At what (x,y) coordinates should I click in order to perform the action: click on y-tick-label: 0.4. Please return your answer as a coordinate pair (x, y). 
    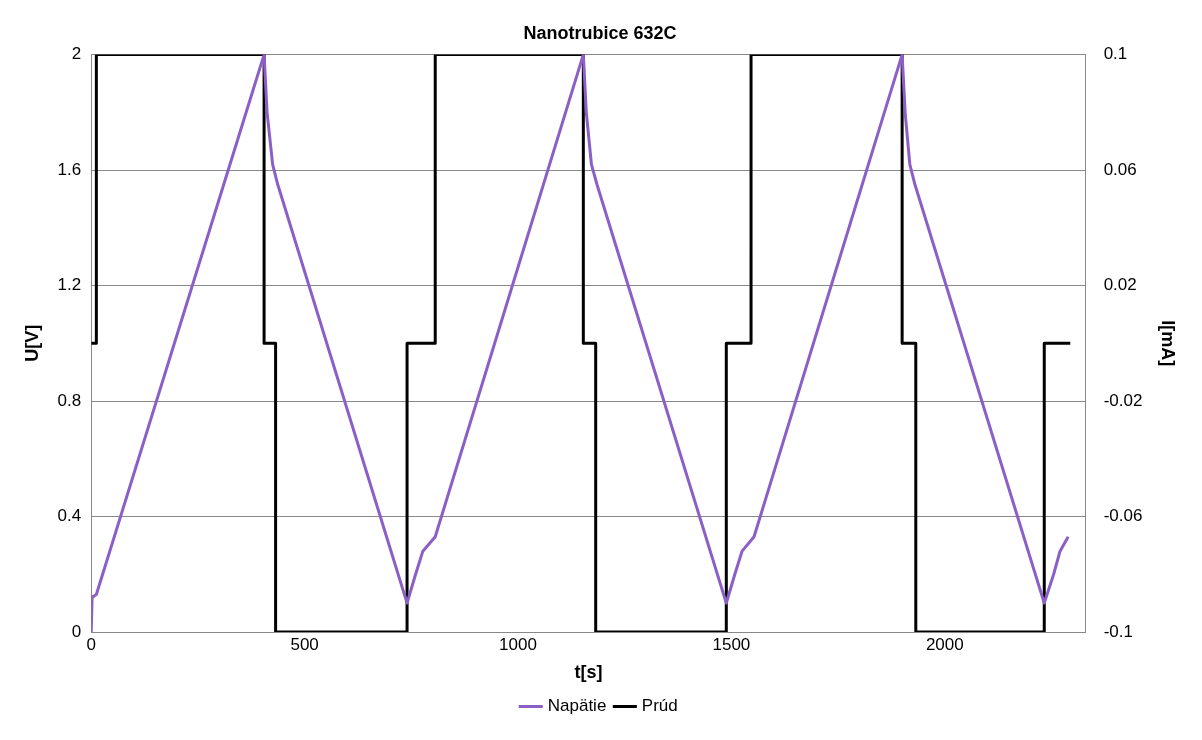
    Looking at the image, I should click on (69, 516).